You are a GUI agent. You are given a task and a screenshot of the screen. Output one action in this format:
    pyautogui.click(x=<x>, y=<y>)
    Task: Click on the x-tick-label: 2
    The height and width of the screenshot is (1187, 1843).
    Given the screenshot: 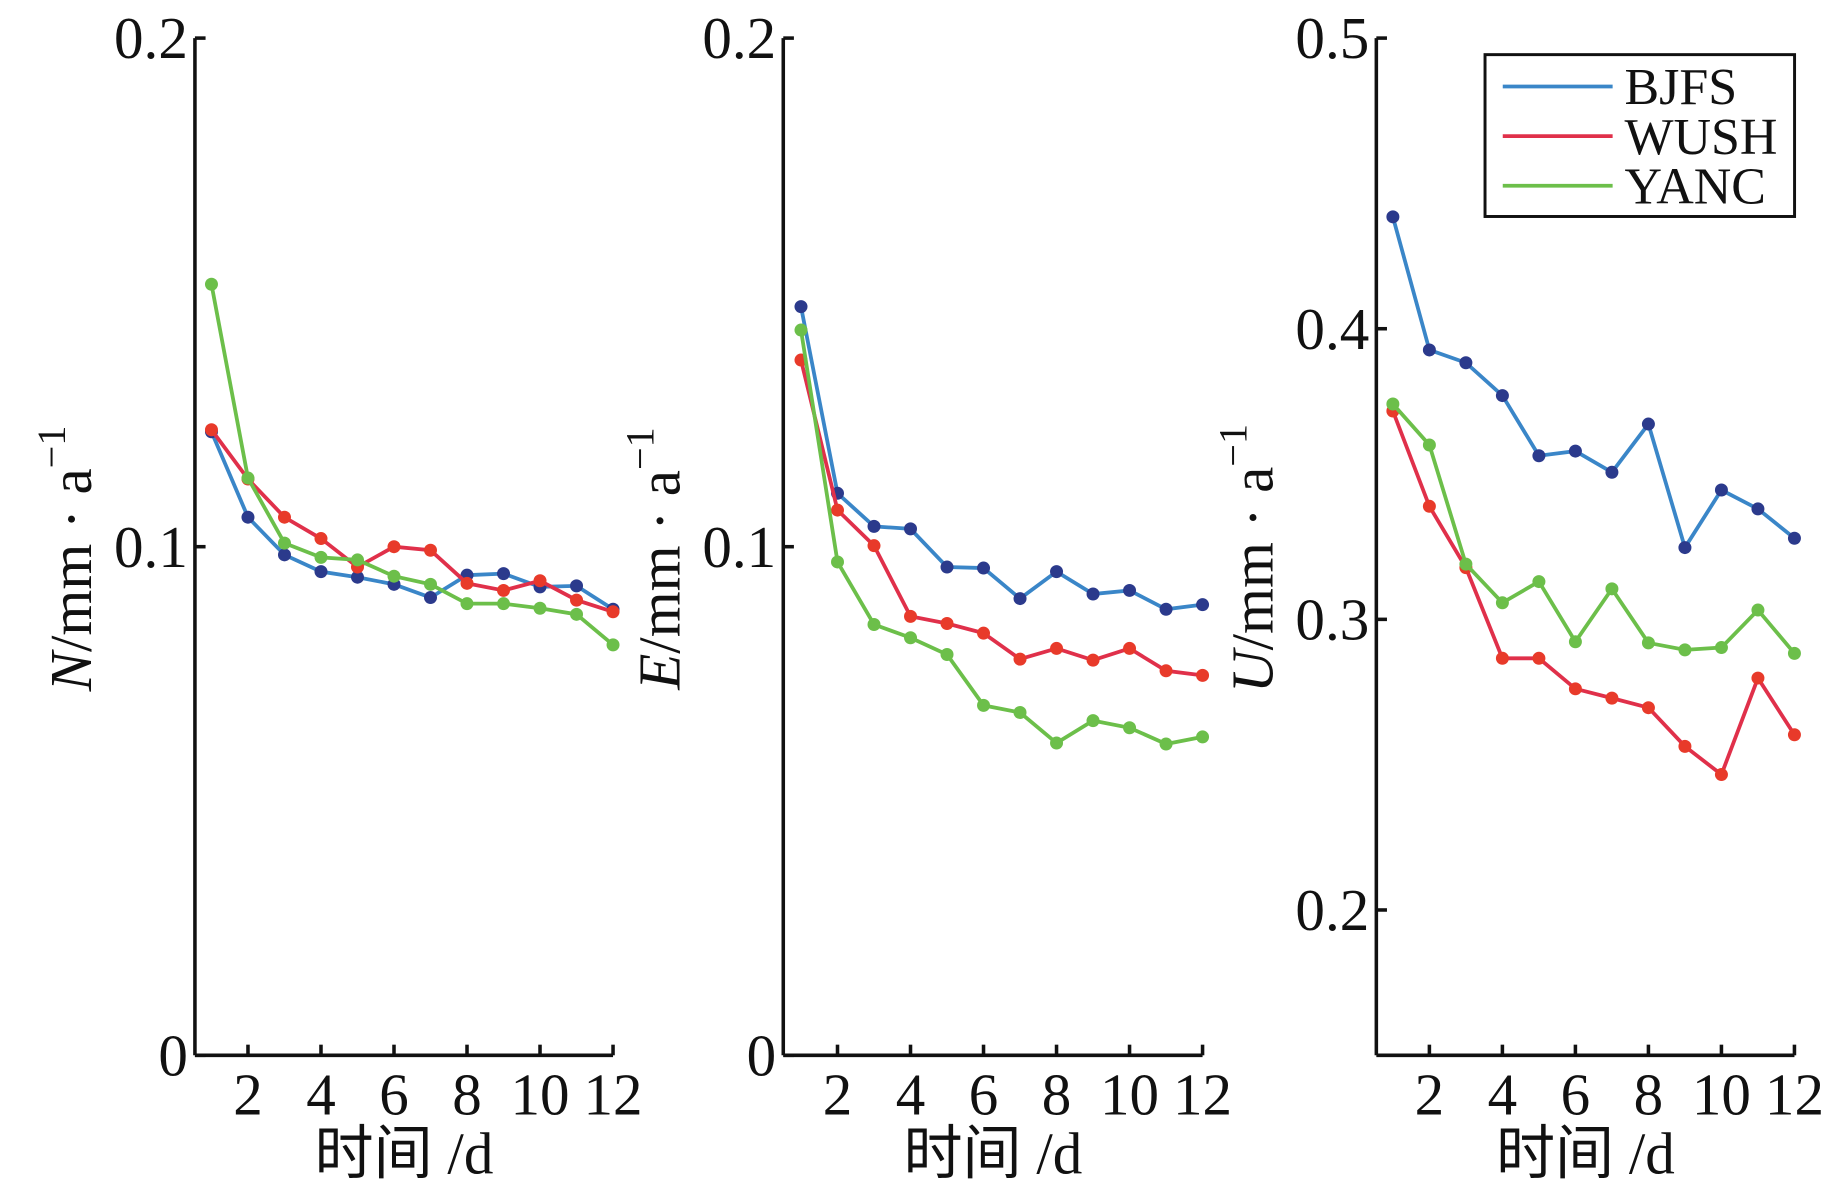 What is the action you would take?
    pyautogui.click(x=1430, y=1094)
    